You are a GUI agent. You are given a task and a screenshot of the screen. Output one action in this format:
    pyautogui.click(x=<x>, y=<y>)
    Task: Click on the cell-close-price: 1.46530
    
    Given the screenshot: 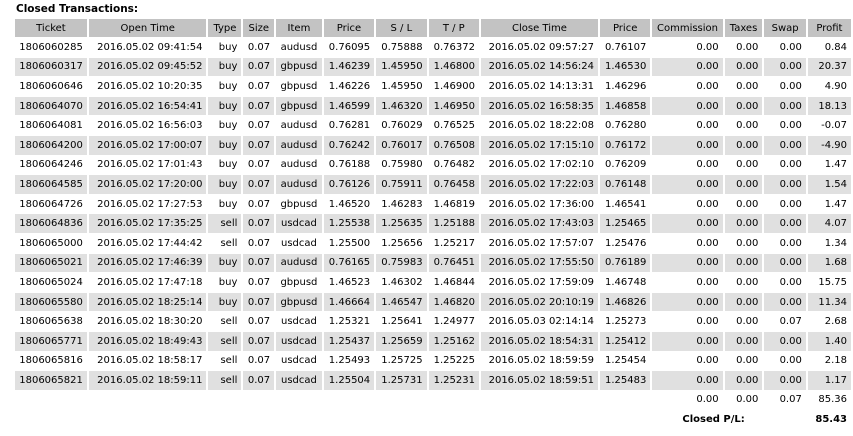 What is the action you would take?
    pyautogui.click(x=625, y=67)
    